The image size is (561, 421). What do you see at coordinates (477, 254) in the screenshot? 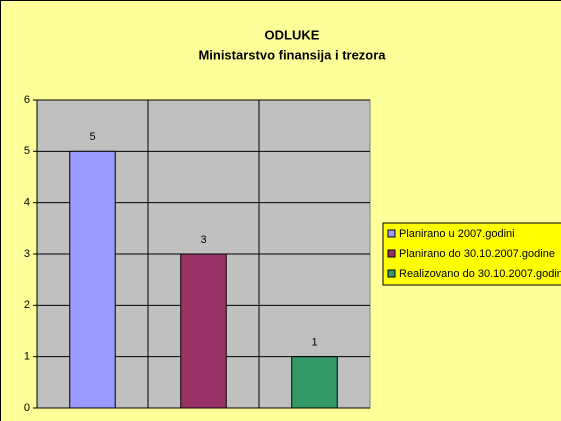
I see `legend-label: Planirano do 30.10.2007.godine` at bounding box center [477, 254].